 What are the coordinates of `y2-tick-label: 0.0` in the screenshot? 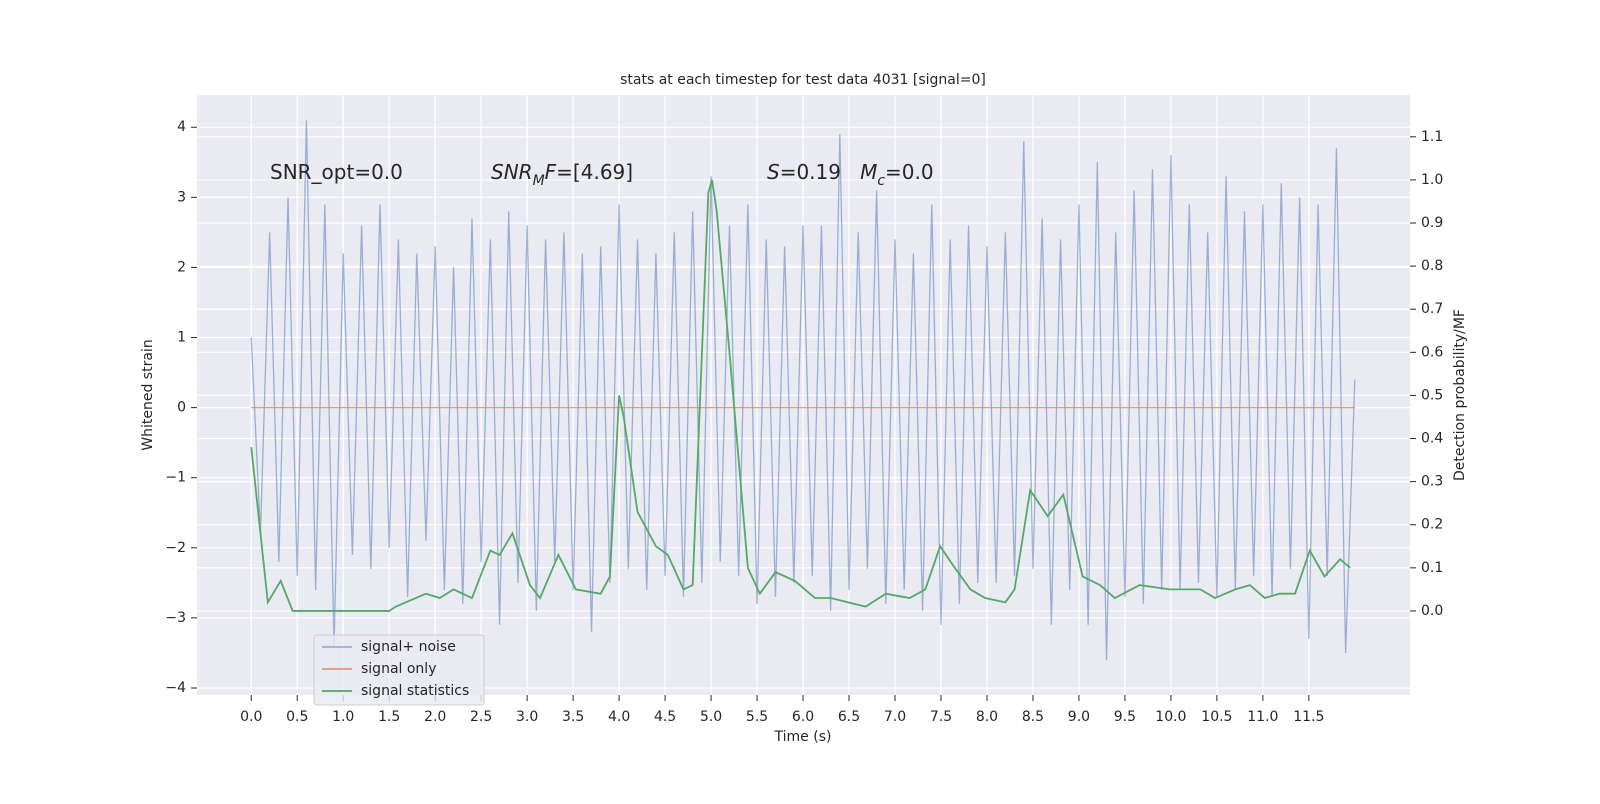 It's located at (1432, 611).